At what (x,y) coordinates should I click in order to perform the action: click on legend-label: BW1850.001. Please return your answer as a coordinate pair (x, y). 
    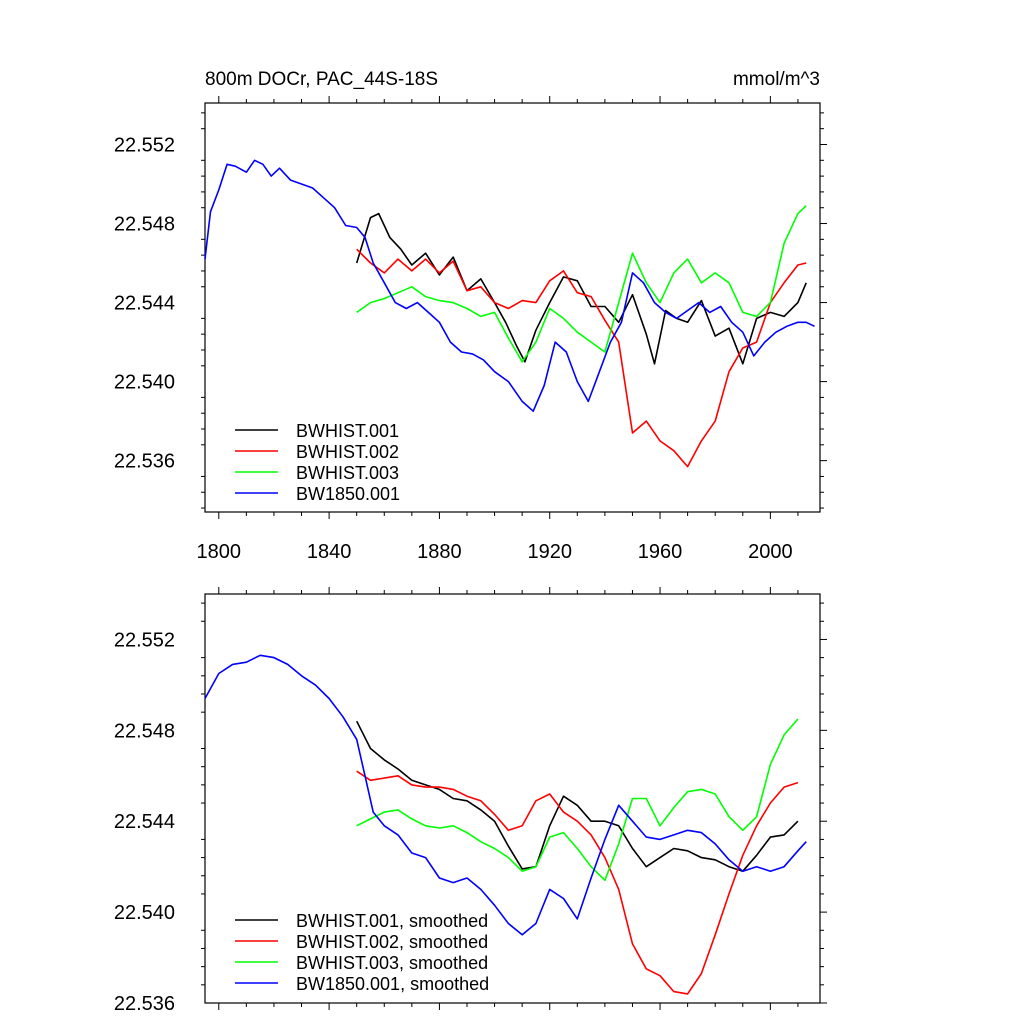
    Looking at the image, I should click on (348, 494).